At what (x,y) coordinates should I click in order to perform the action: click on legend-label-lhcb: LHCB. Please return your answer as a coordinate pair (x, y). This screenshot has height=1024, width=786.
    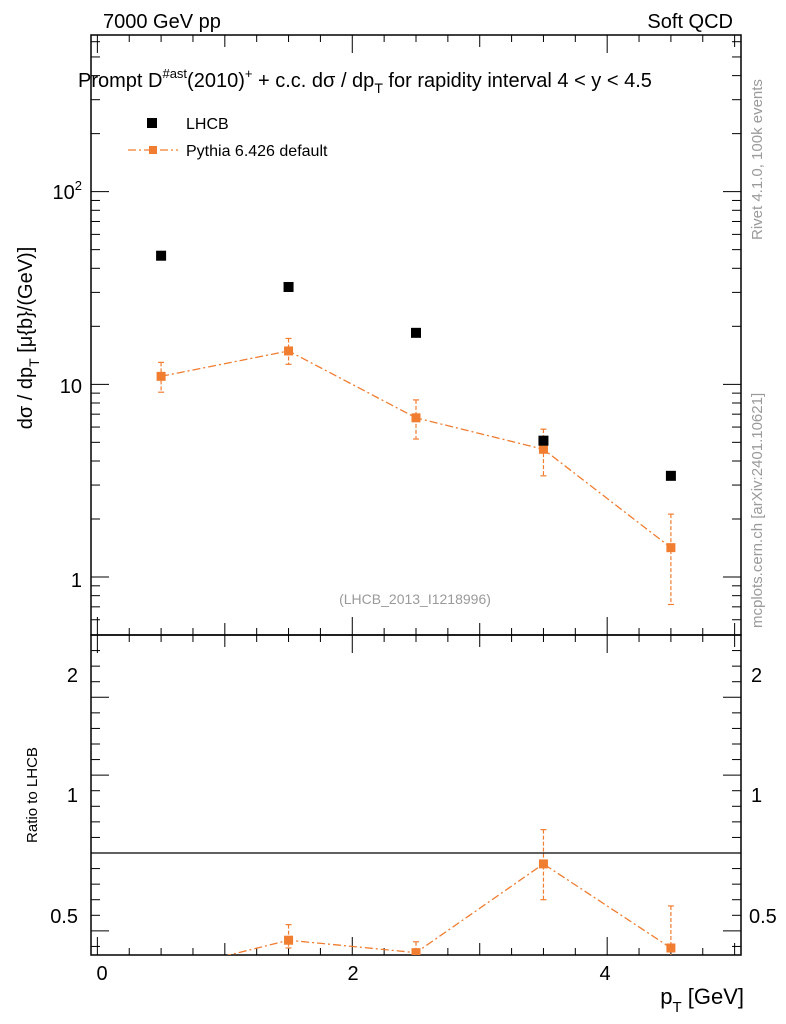
    Looking at the image, I should click on (207, 124).